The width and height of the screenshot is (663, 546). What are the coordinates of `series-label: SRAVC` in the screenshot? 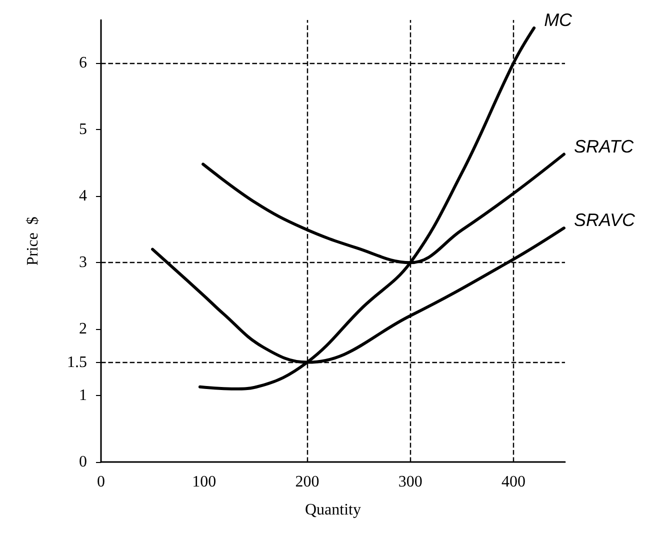 It's located at (605, 220).